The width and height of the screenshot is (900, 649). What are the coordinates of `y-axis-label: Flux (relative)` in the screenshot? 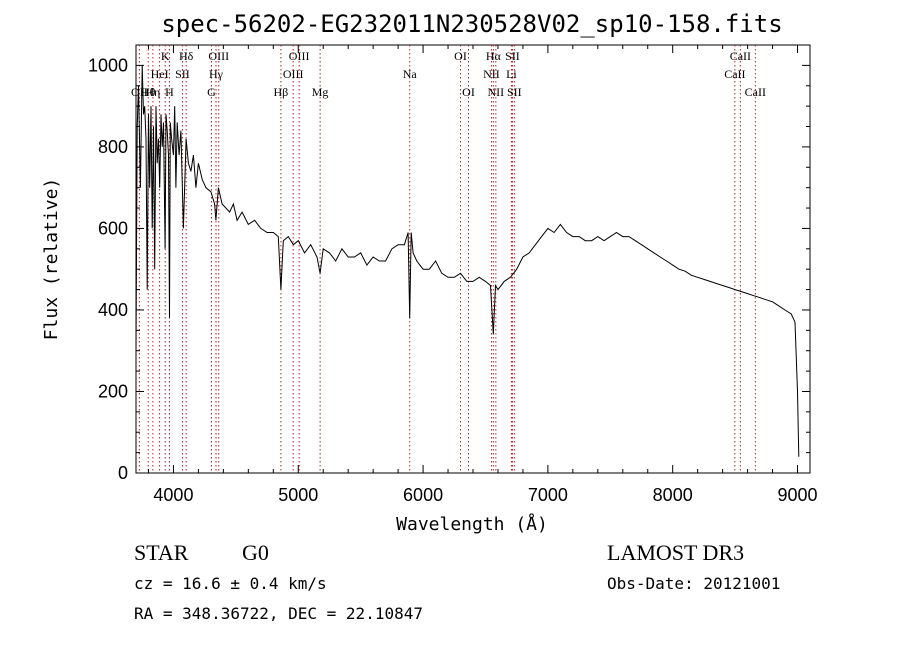 It's located at (51, 259).